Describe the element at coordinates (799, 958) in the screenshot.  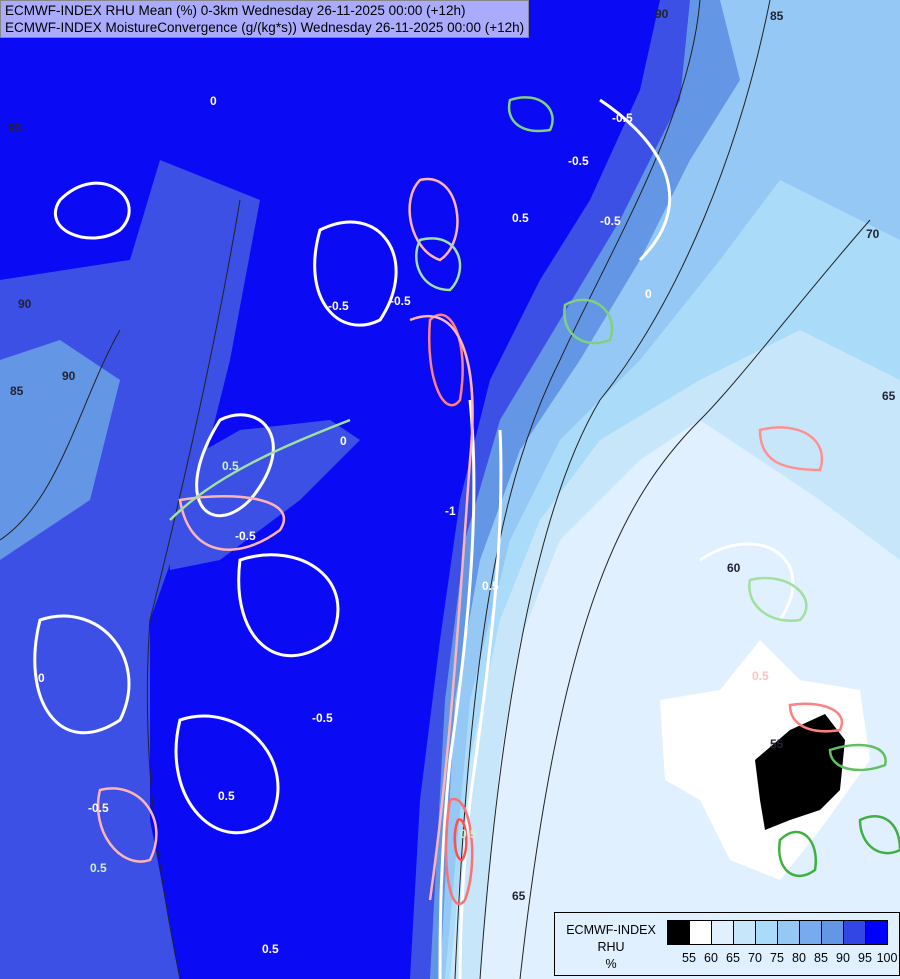
I see `legend-tick-label: 80` at that location.